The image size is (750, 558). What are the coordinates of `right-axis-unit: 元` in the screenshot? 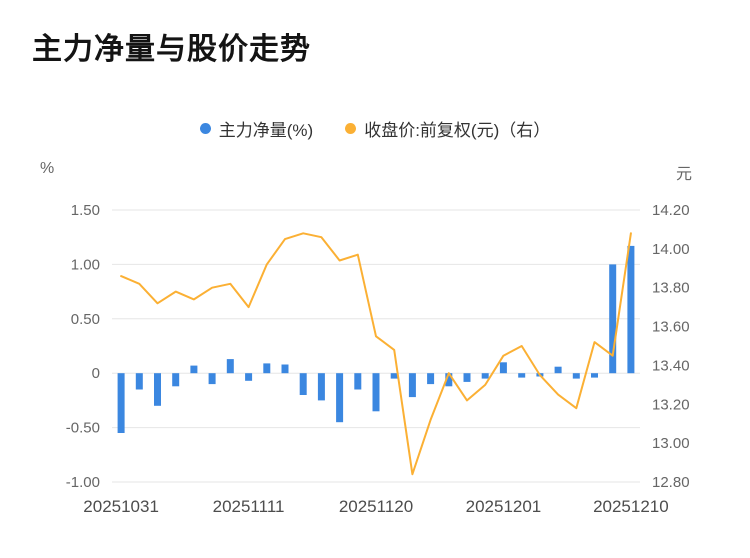 It's located at (684, 174).